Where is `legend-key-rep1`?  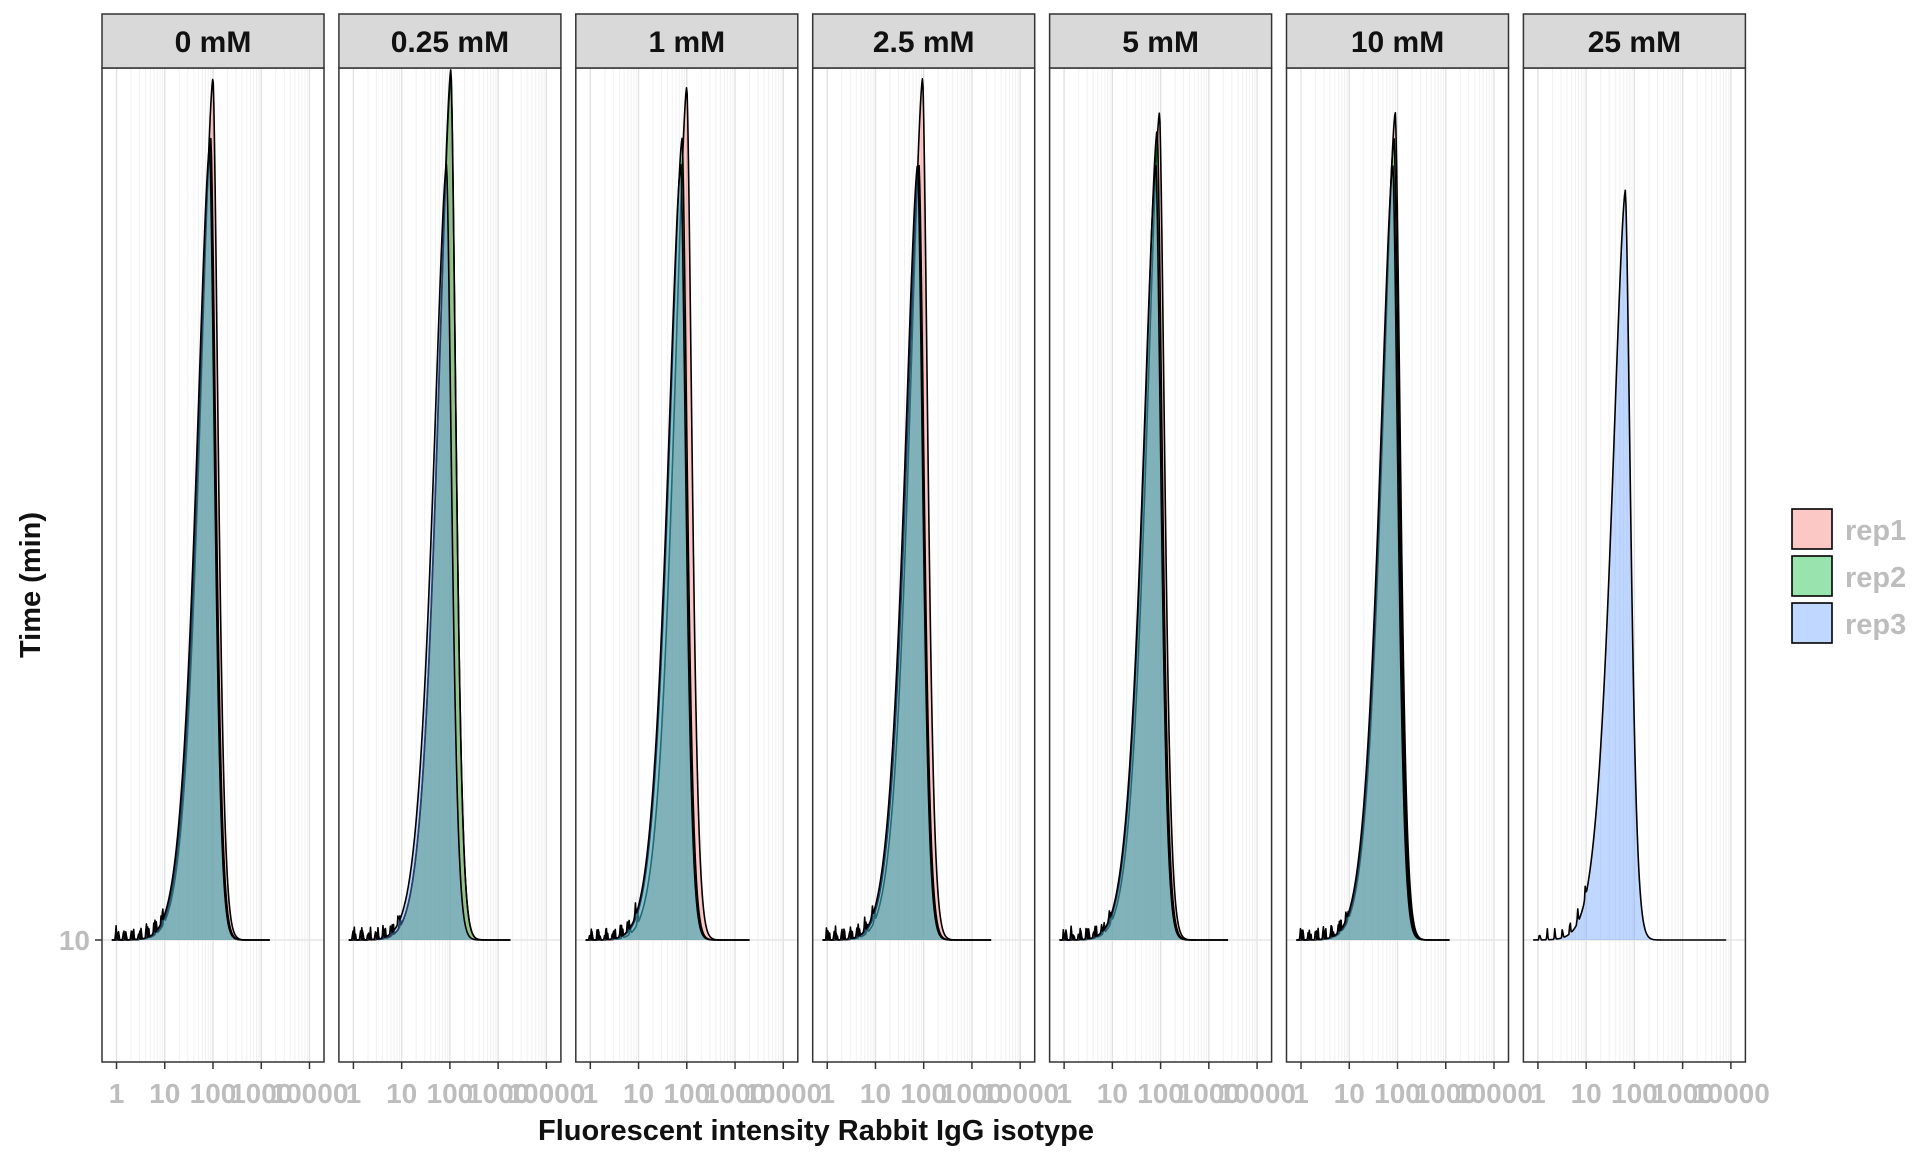
legend-key-rep1 is located at coordinates (1812, 529).